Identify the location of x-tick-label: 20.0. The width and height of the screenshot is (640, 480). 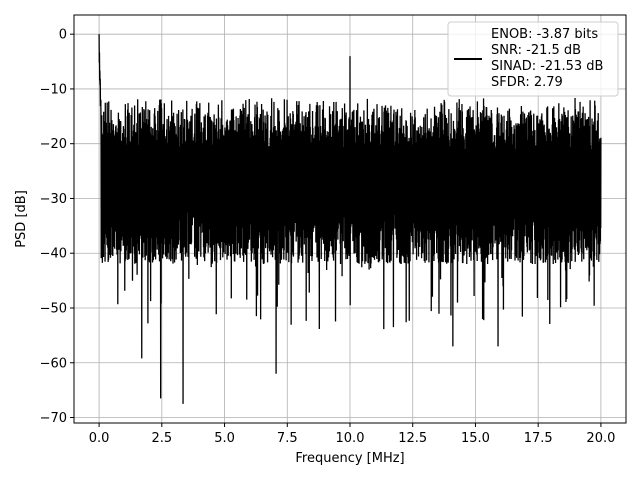
(600, 438).